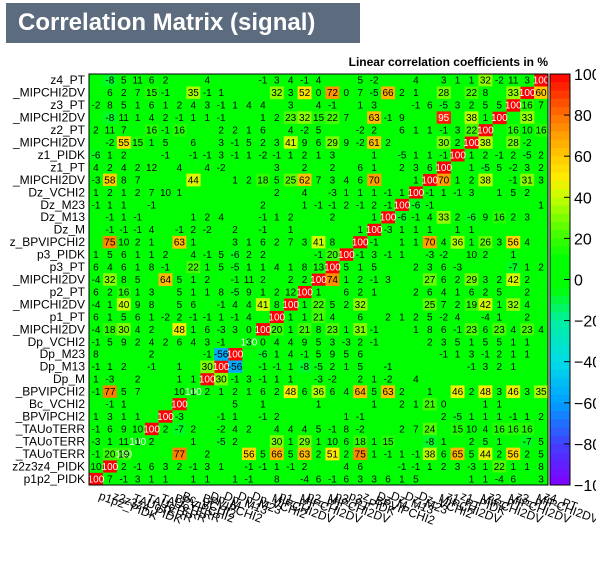  What do you see at coordinates (541, 93) in the screenshot?
I see `cell-value-label: 60` at bounding box center [541, 93].